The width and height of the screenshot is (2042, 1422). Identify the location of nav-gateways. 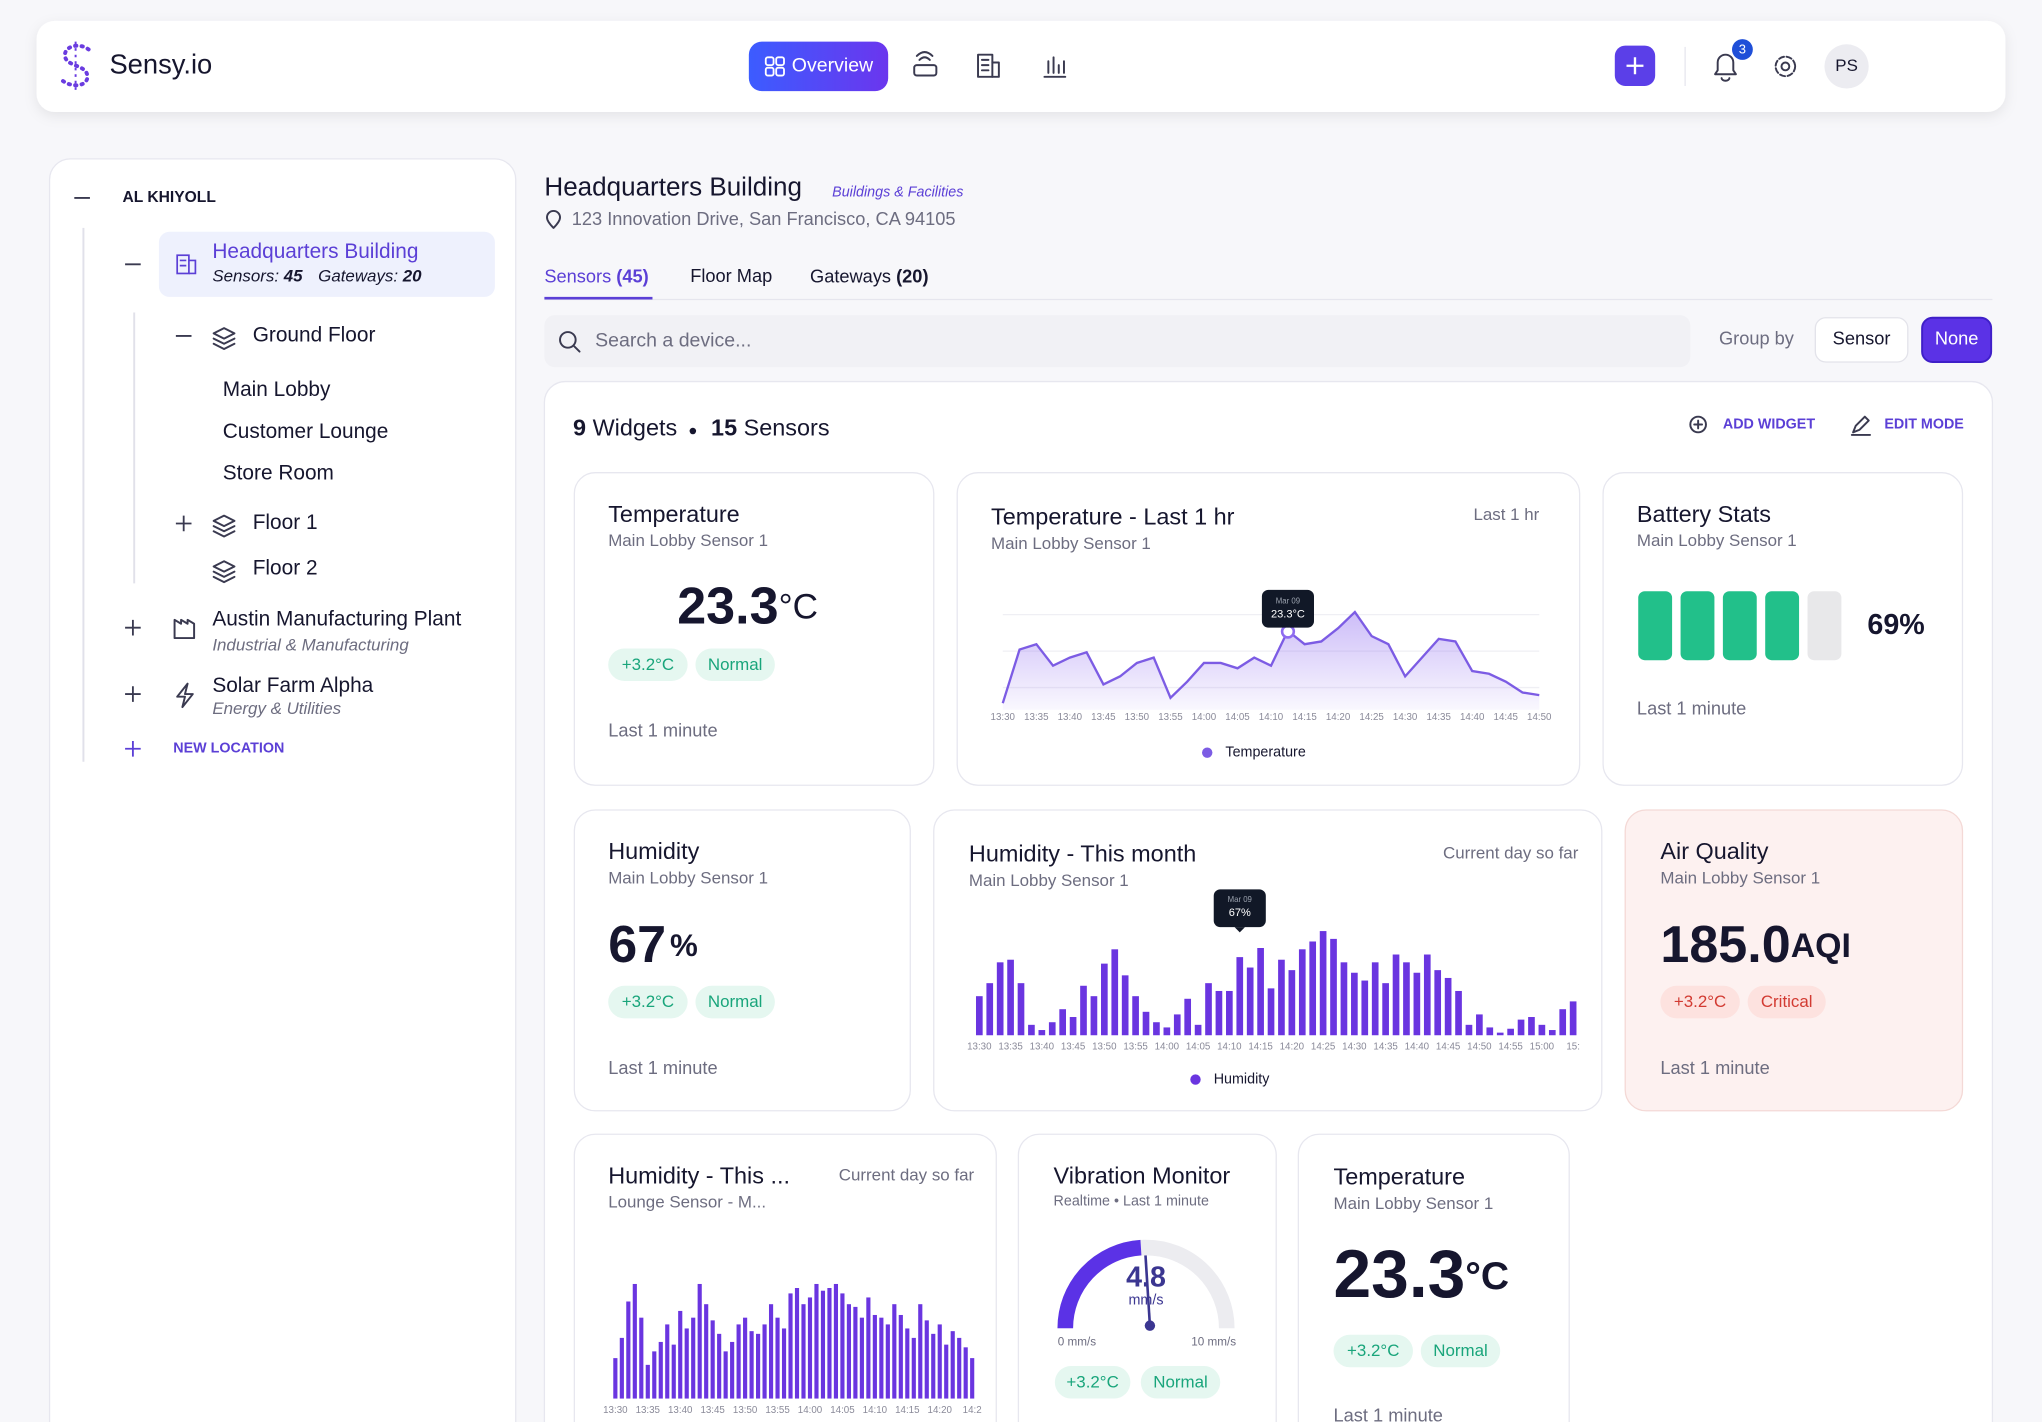
(925, 64).